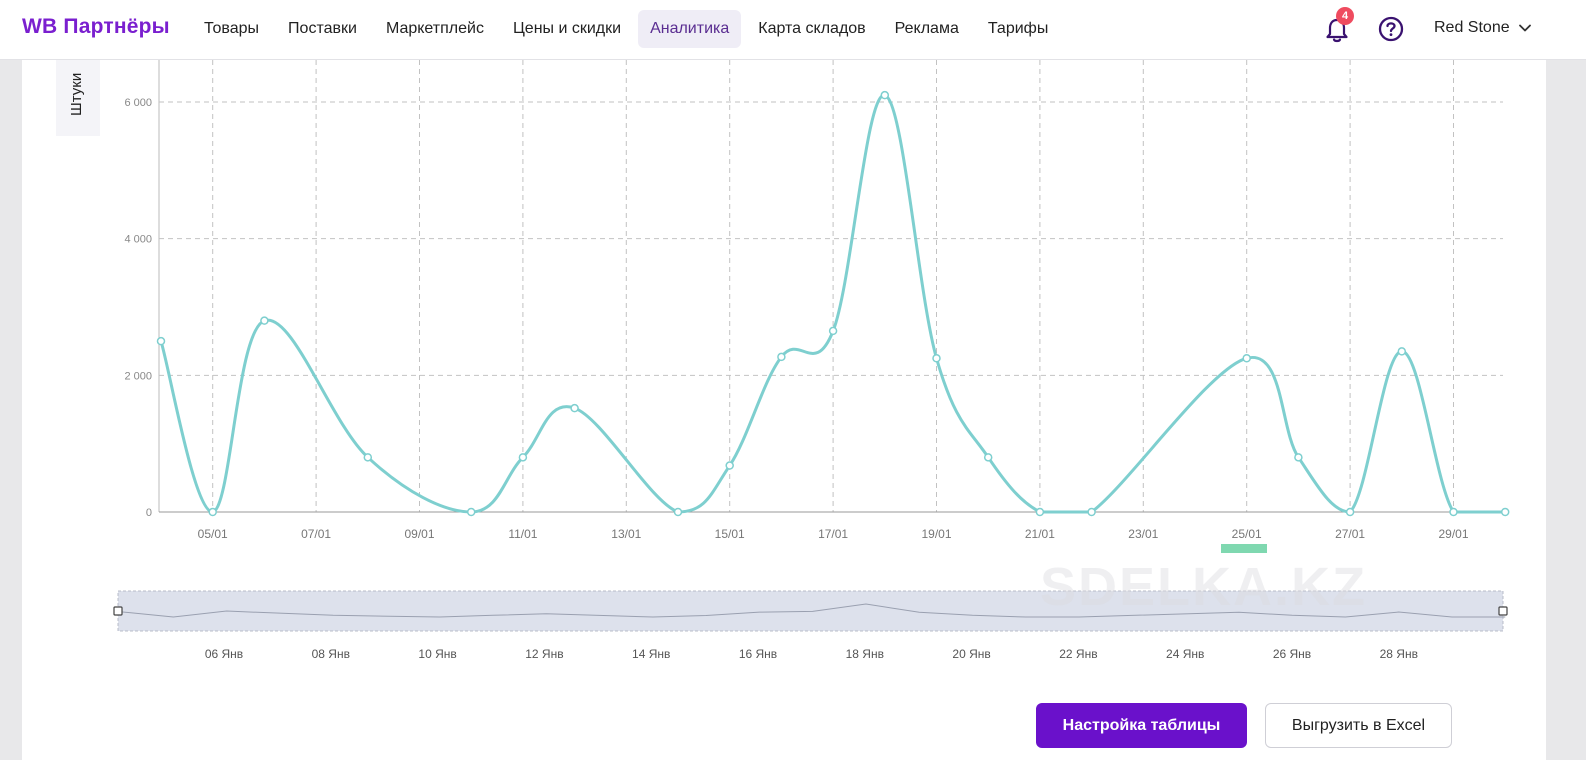 The height and width of the screenshot is (760, 1586). What do you see at coordinates (1503, 611) in the screenshot?
I see `navigator-handle-right` at bounding box center [1503, 611].